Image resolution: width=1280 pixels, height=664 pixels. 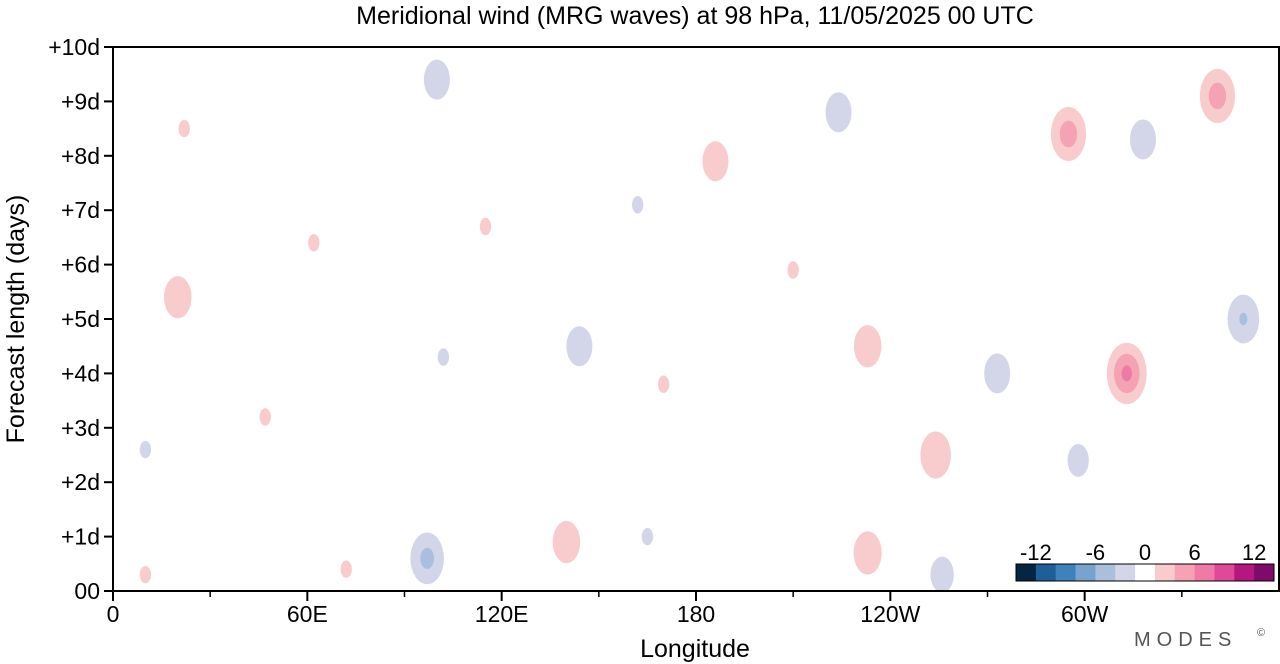 What do you see at coordinates (645, 609) in the screenshot?
I see `x-axis: 0 60E 120E 180 120W 60W` at bounding box center [645, 609].